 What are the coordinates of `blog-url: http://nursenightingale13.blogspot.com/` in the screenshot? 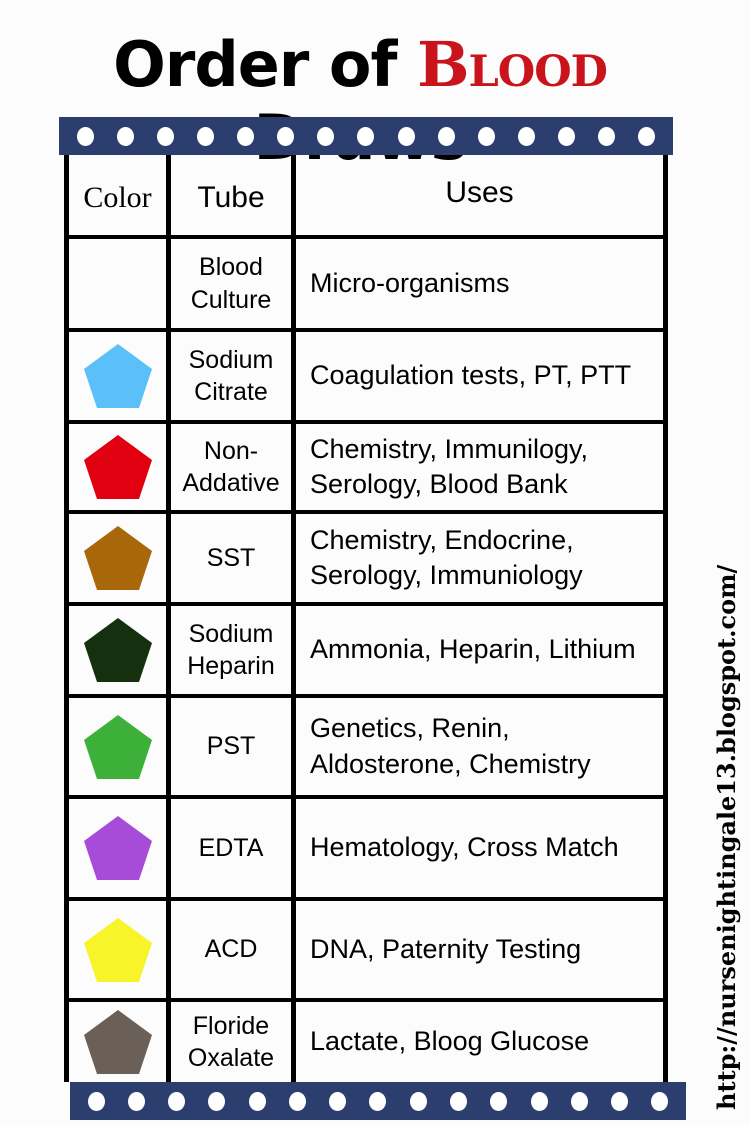 It's located at (726, 837).